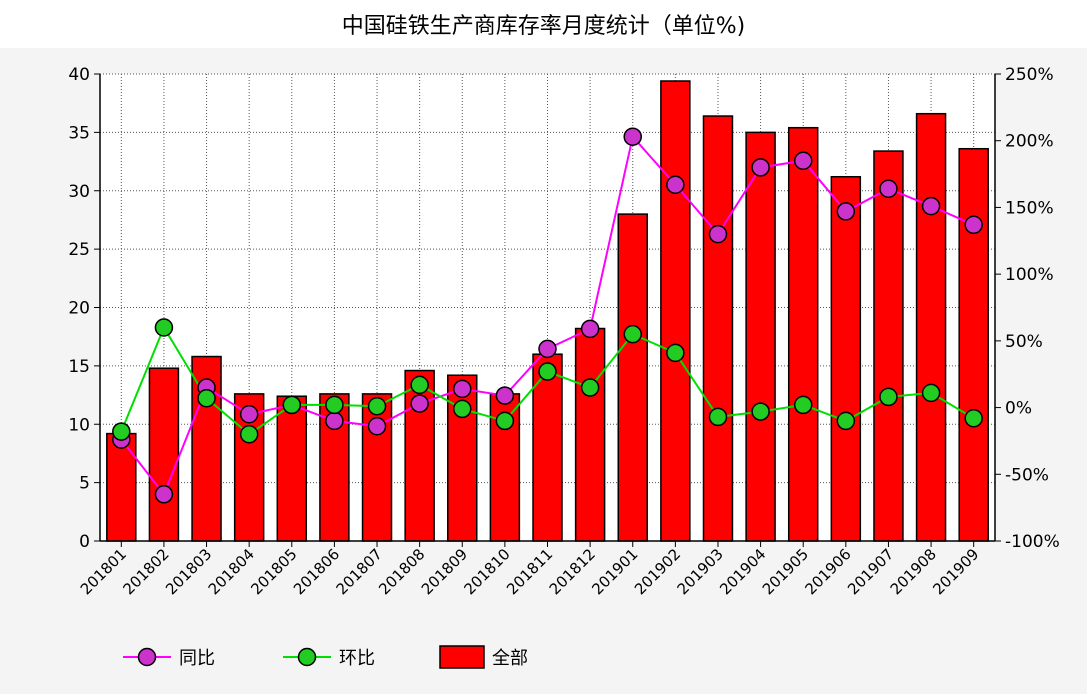  Describe the element at coordinates (377, 406) in the screenshot. I see `point-环比-201807` at that location.